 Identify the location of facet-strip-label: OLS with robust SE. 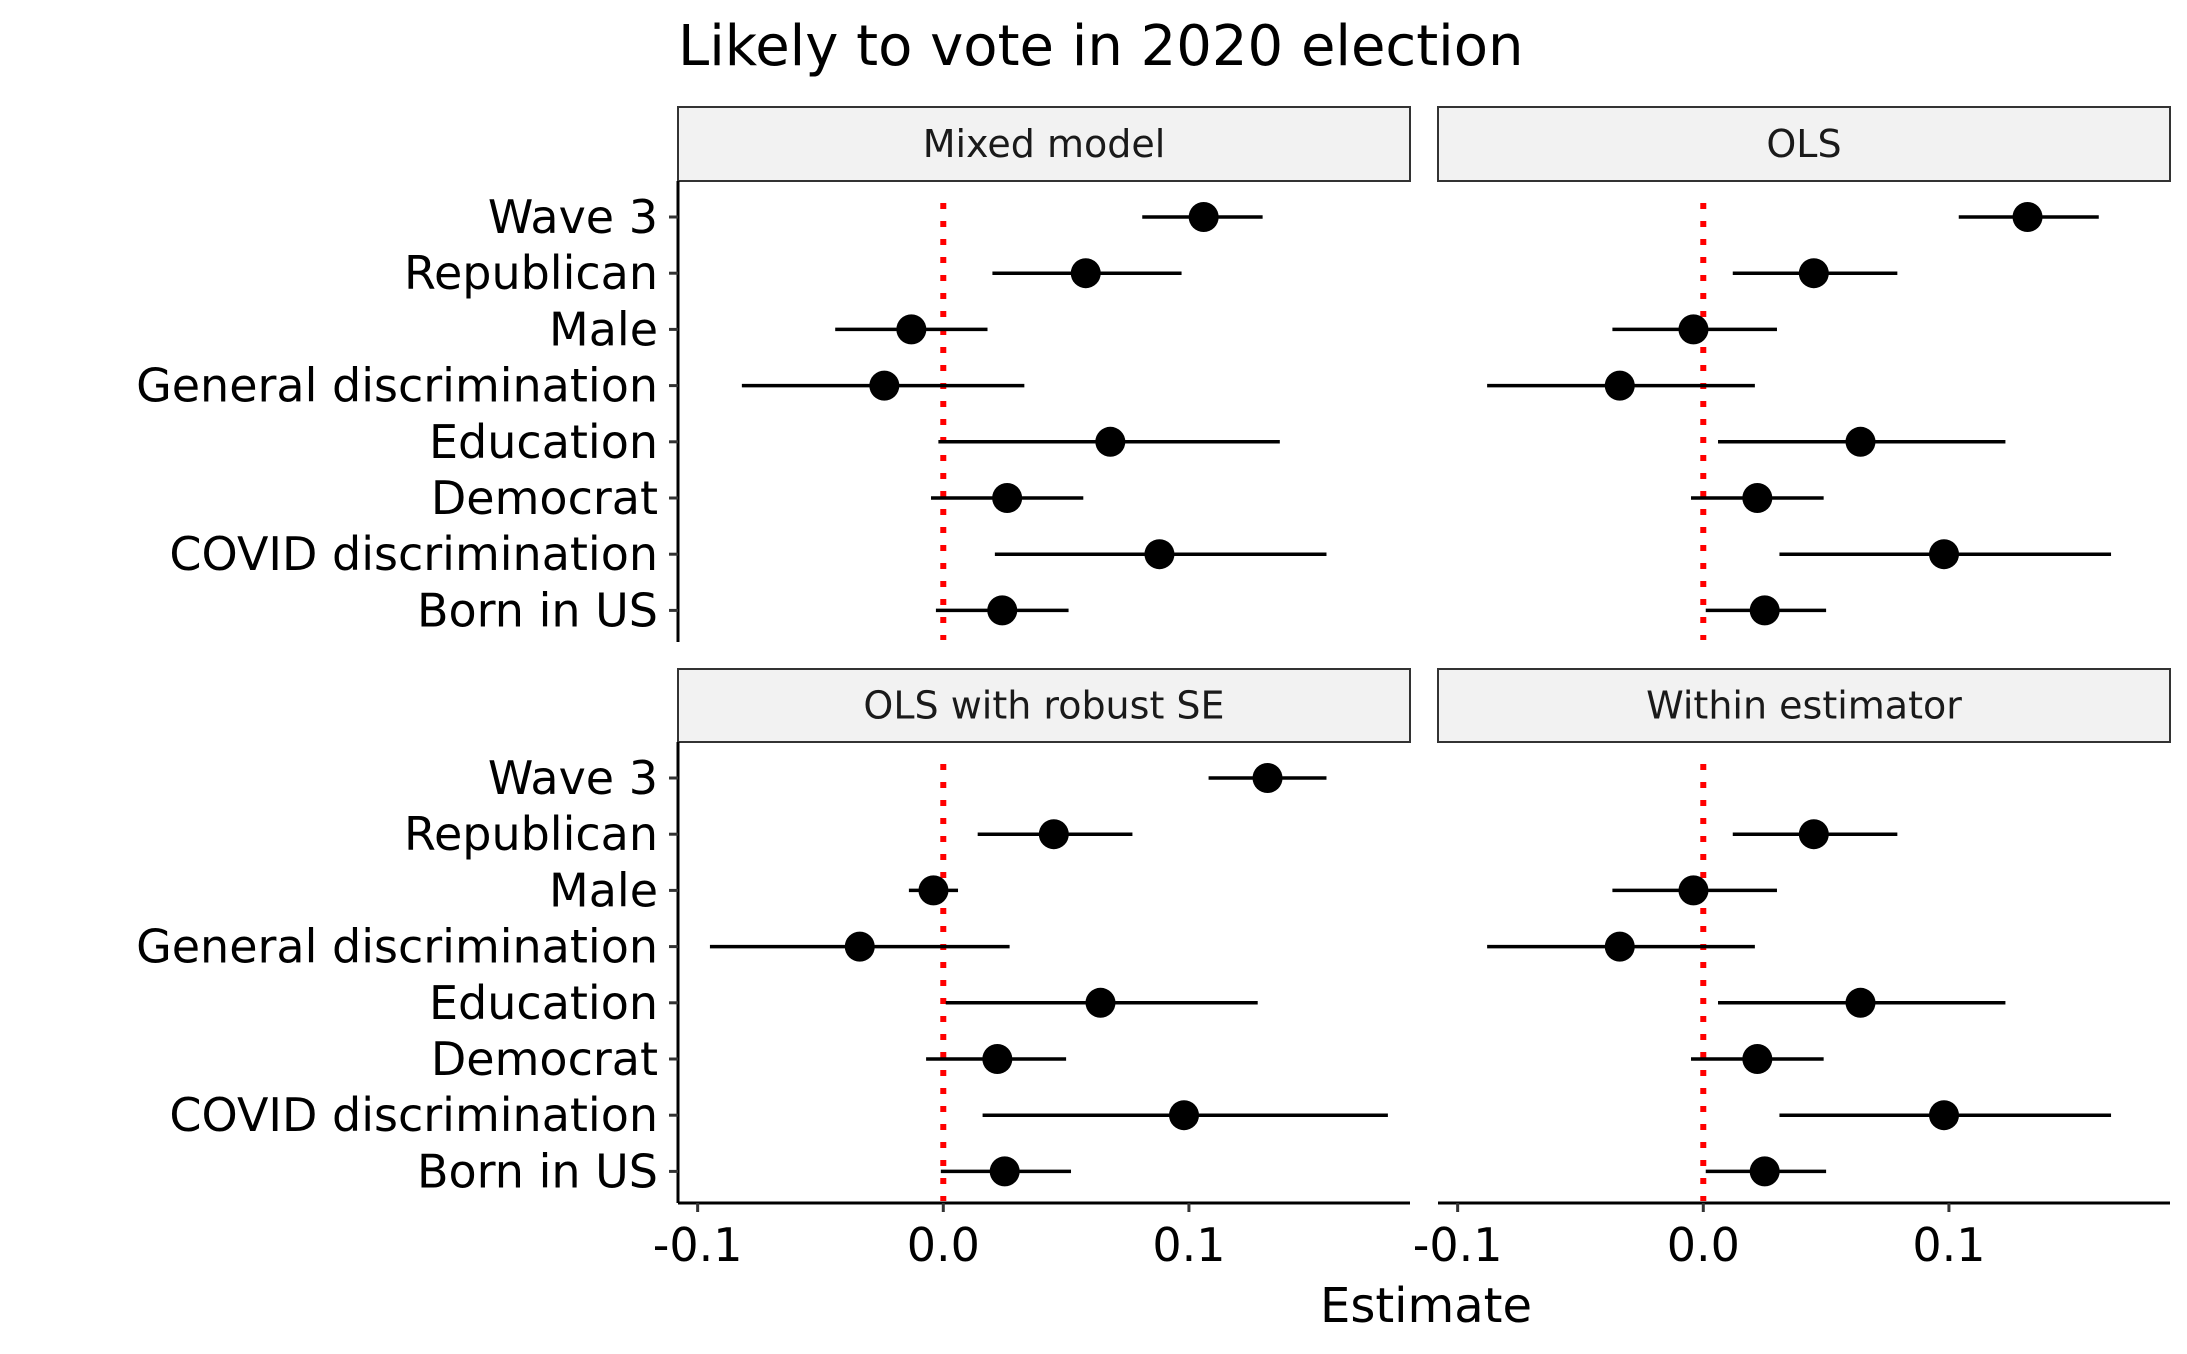
(1043, 706).